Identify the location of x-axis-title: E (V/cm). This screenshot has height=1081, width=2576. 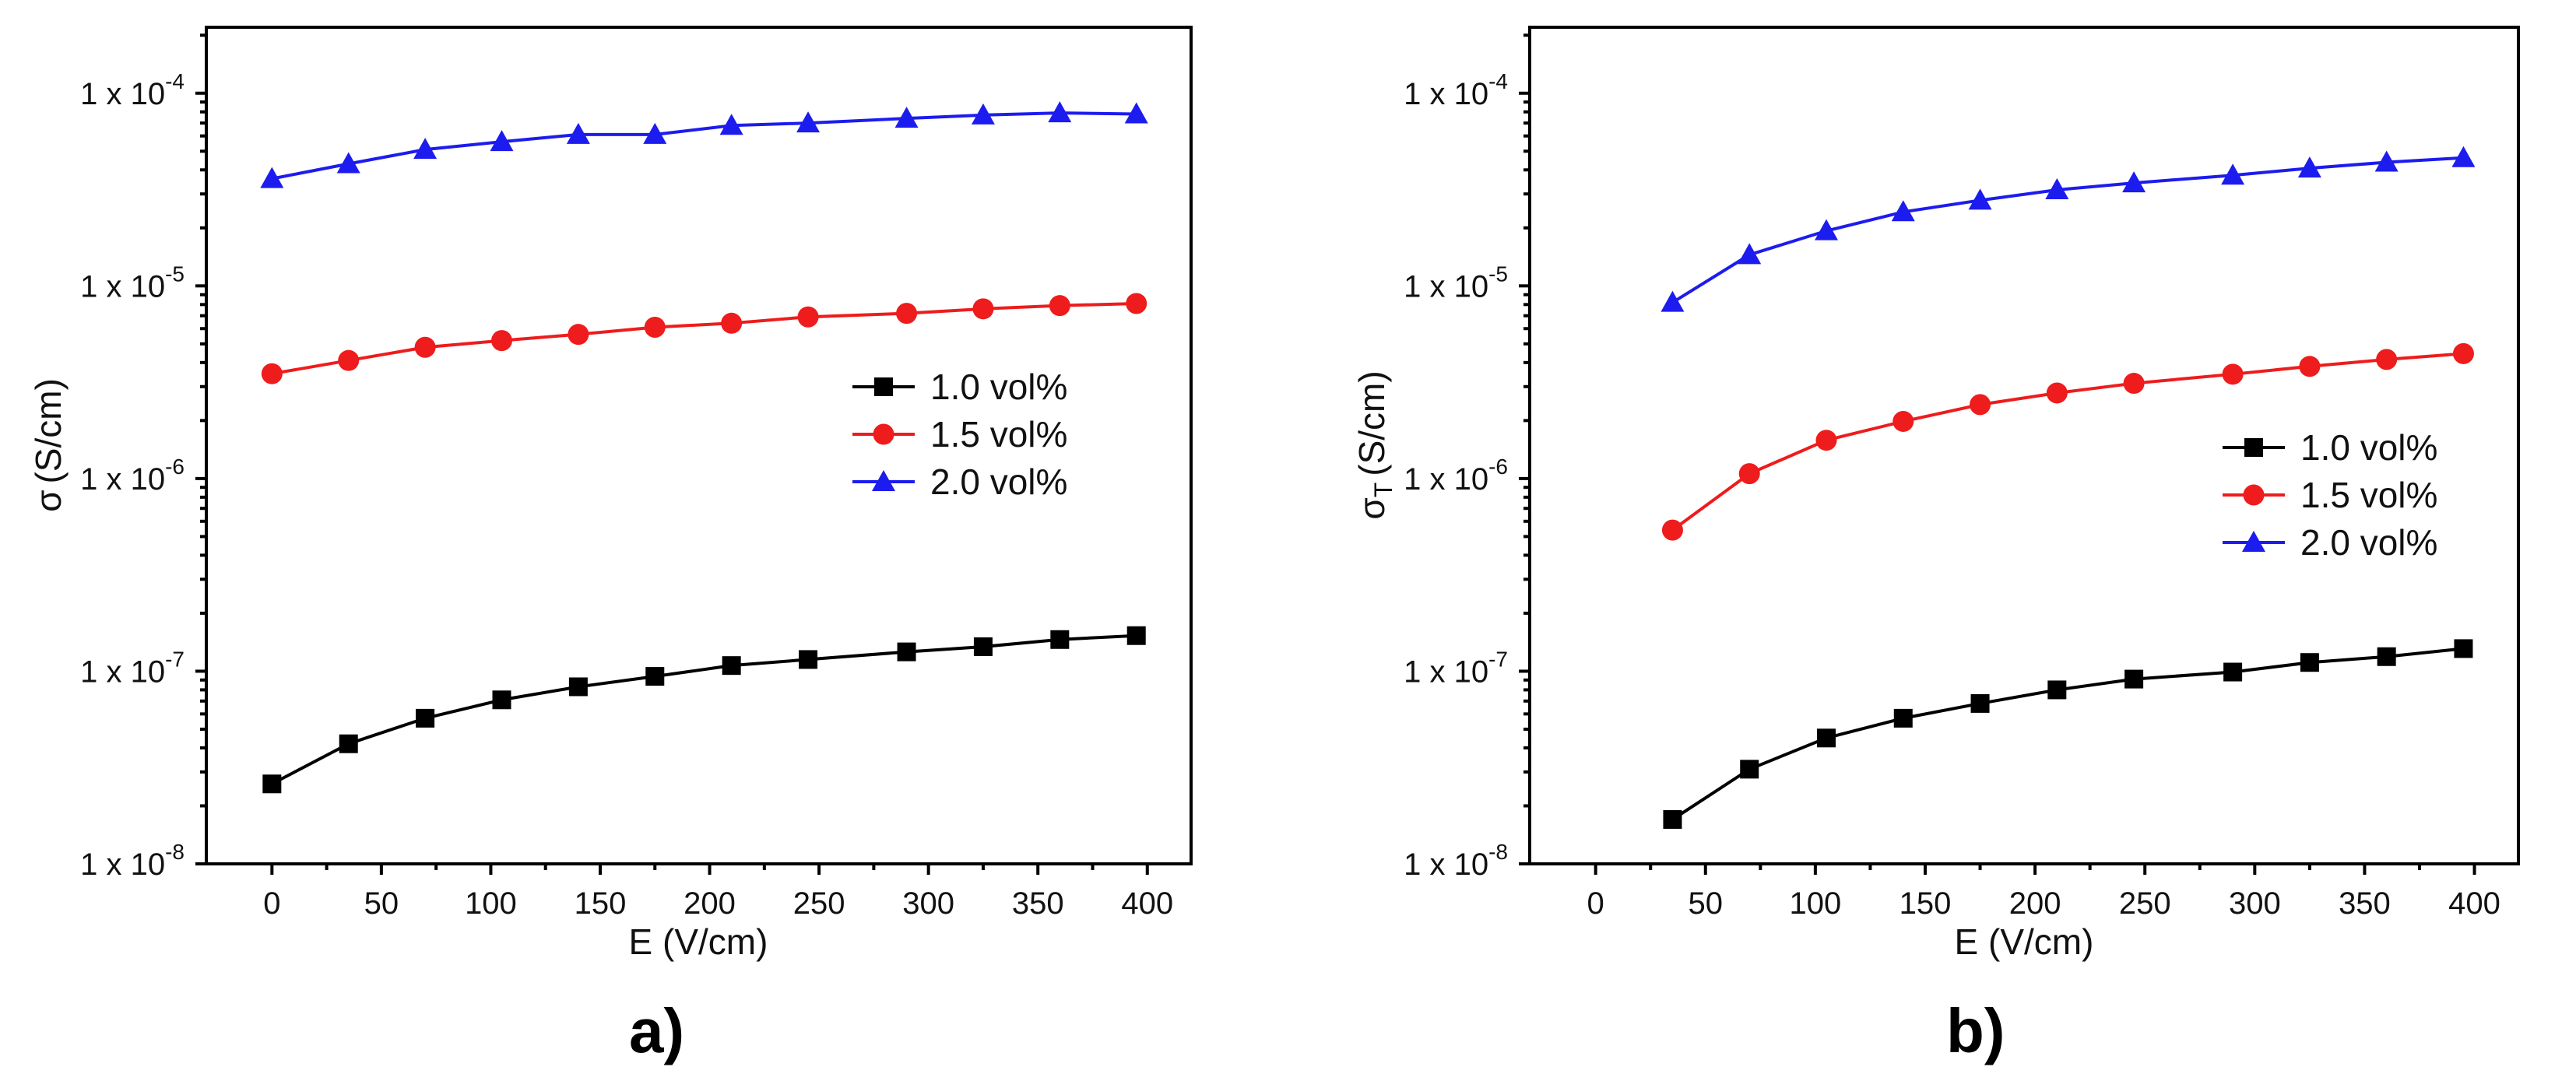
(2024, 941).